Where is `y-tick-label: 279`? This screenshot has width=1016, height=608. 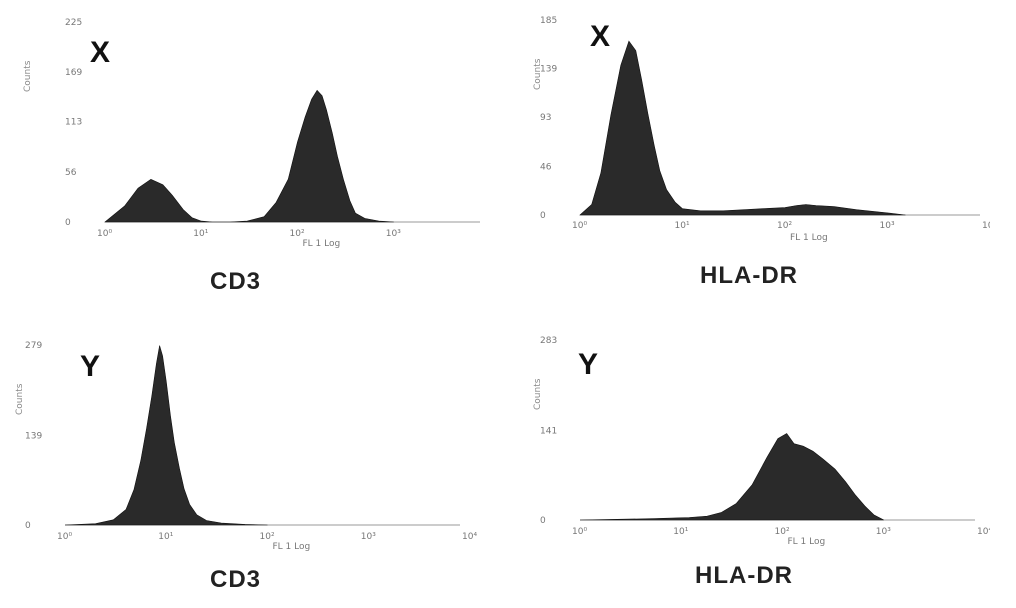 y-tick-label: 279 is located at coordinates (33, 346).